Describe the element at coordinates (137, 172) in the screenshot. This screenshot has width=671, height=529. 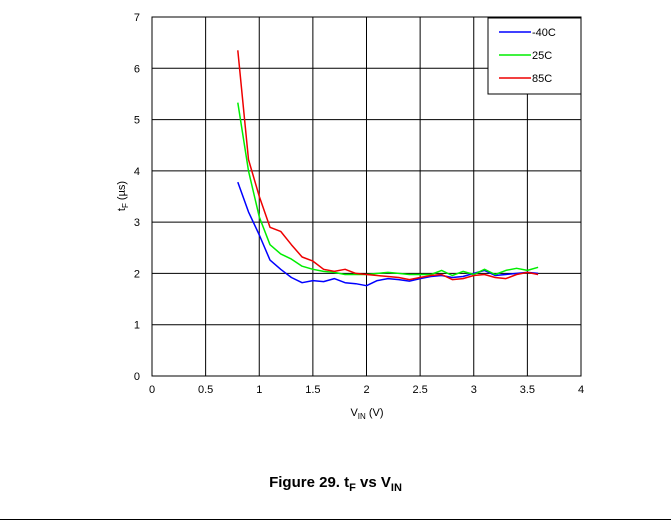
I see `y-tick-label: 4` at that location.